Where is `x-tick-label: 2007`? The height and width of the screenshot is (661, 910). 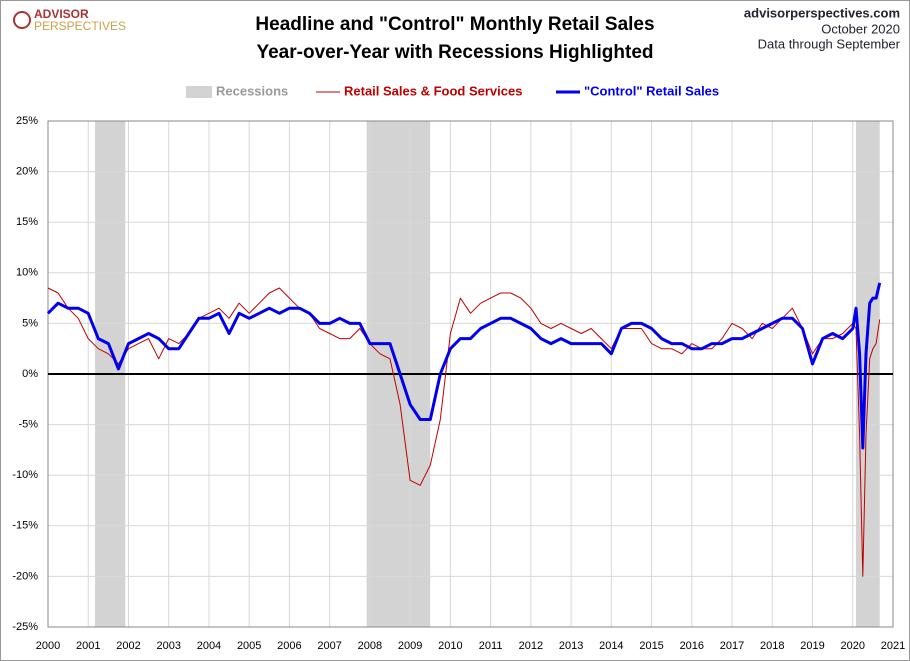 x-tick-label: 2007 is located at coordinates (329, 646).